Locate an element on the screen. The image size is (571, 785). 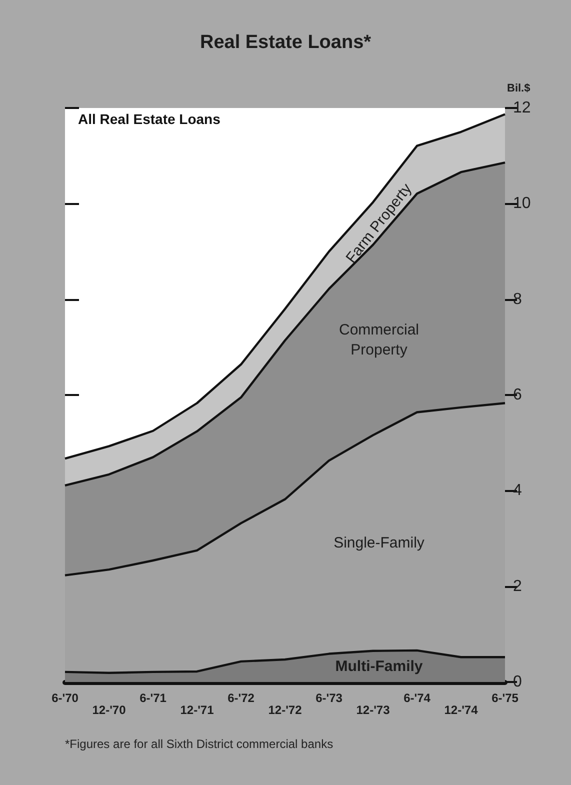
chart-title: Real Estate Loans* is located at coordinates (286, 42).